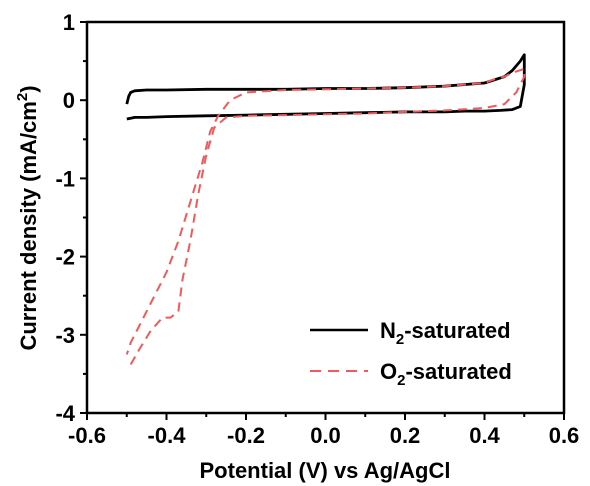  What do you see at coordinates (405, 435) in the screenshot?
I see `x-tick-label: 0.2` at bounding box center [405, 435].